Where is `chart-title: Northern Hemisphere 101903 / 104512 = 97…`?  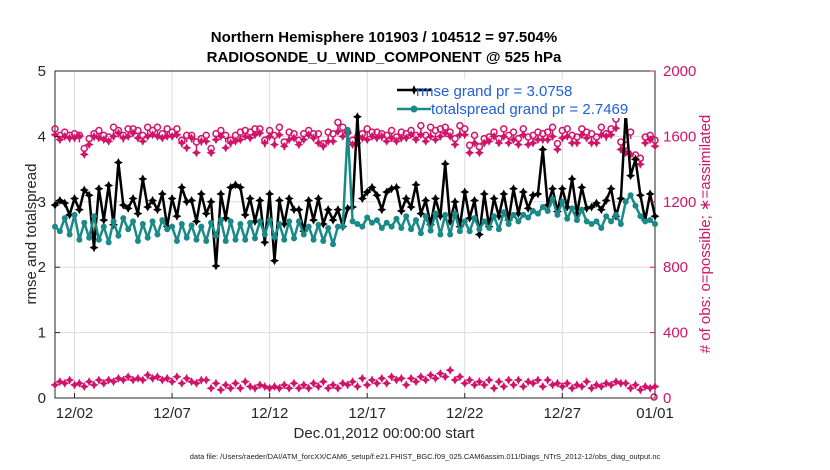
chart-title: Northern Hemisphere 101903 / 104512 = 97… is located at coordinates (384, 37).